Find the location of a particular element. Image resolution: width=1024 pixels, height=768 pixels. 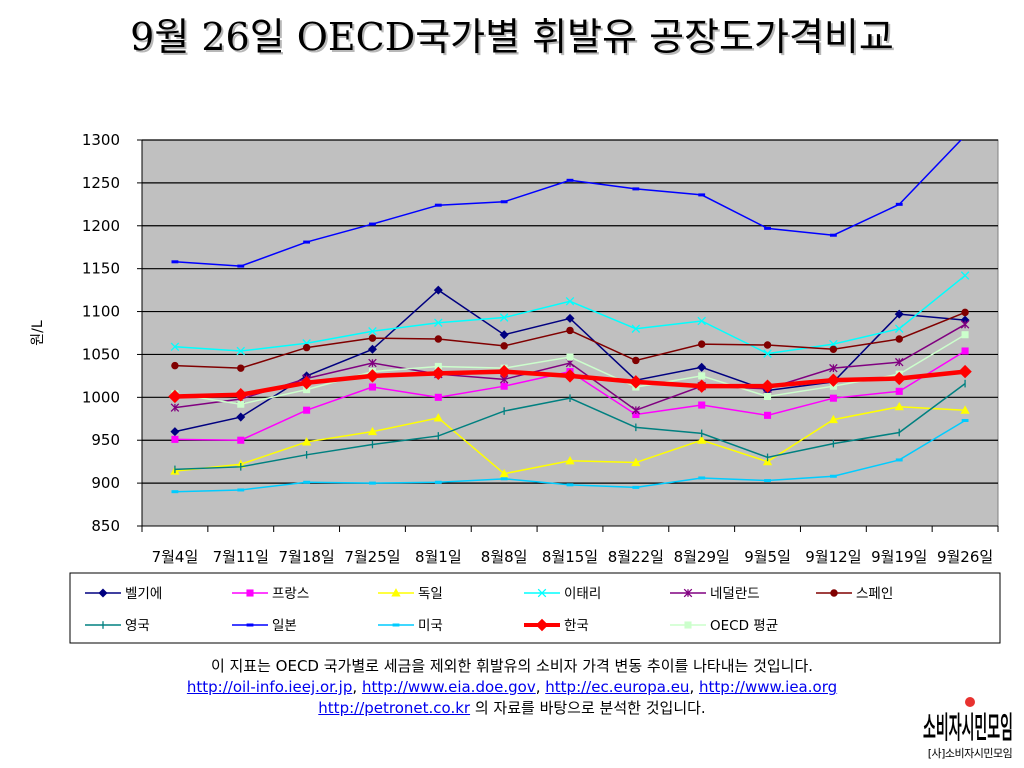

legend-item: OECD 평균 is located at coordinates (724, 626).